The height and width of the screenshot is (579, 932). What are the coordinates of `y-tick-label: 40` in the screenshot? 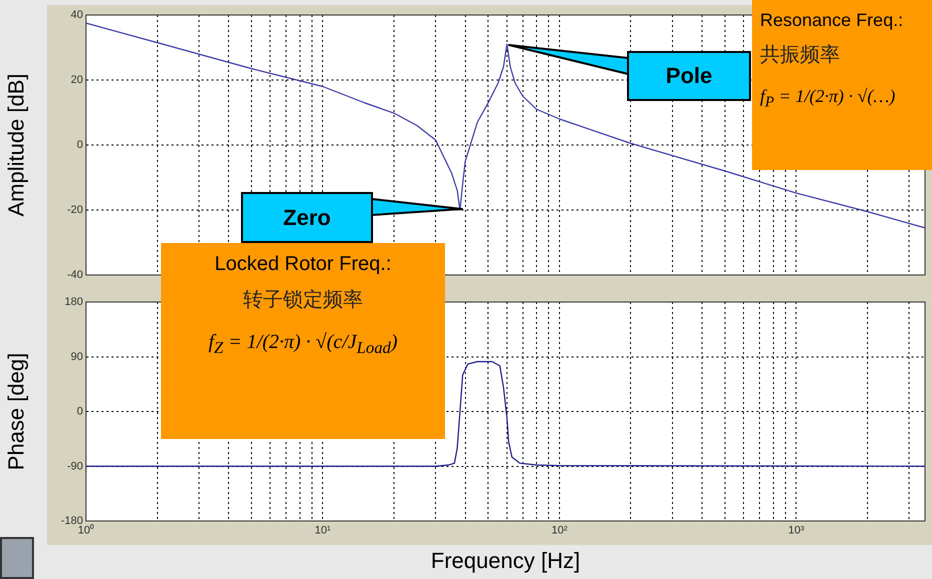 It's located at (76, 15).